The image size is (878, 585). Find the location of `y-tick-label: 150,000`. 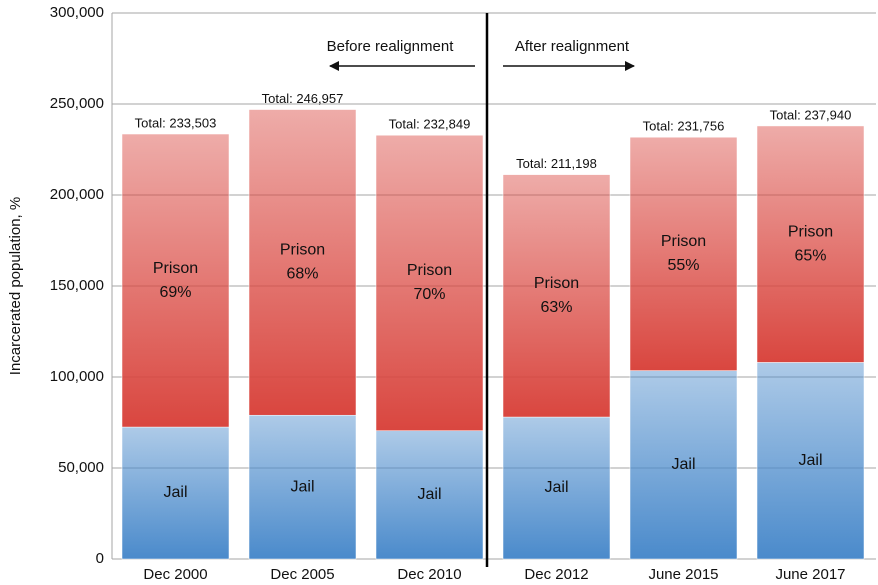

y-tick-label: 150,000 is located at coordinates (77, 285).